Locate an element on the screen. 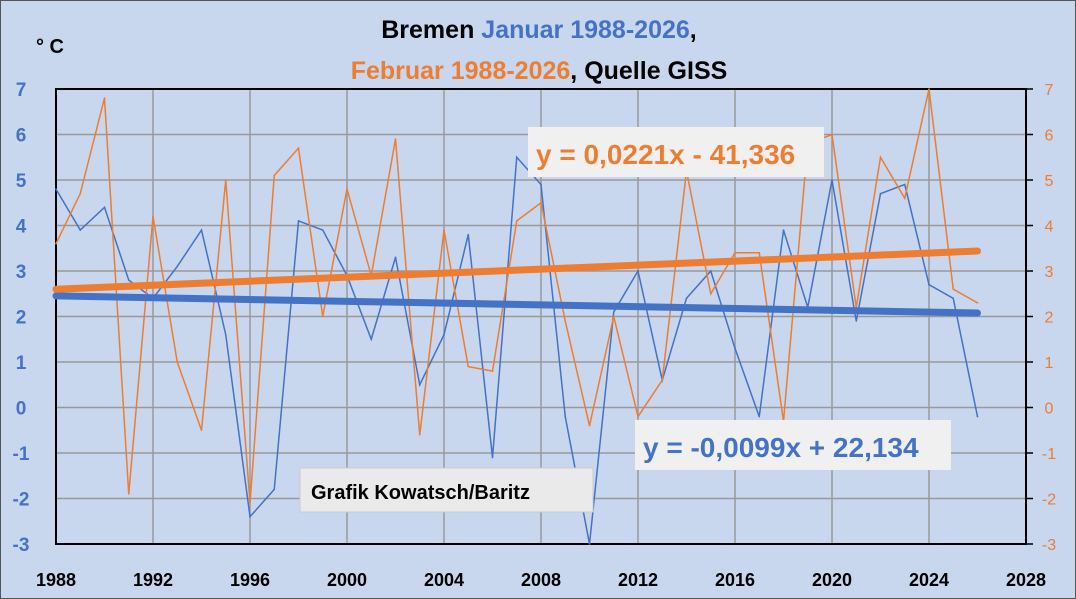 The width and height of the screenshot is (1076, 599). trendline-januar is located at coordinates (516, 304).